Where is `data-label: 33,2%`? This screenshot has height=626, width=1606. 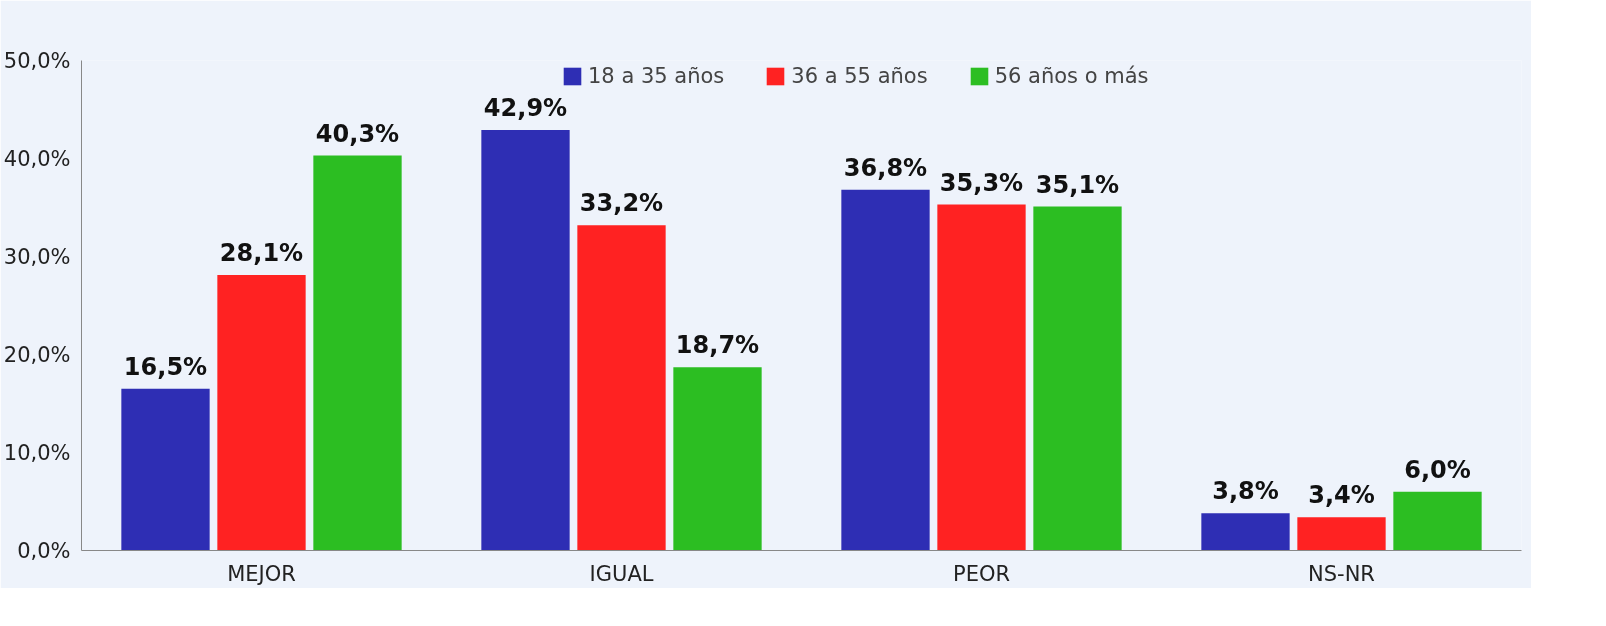 data-label: 33,2% is located at coordinates (621, 203).